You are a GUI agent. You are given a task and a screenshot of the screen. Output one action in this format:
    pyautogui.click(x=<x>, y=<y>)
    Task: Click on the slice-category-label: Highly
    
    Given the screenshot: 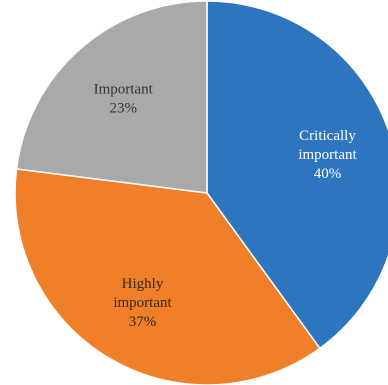 What is the action you would take?
    pyautogui.click(x=143, y=284)
    